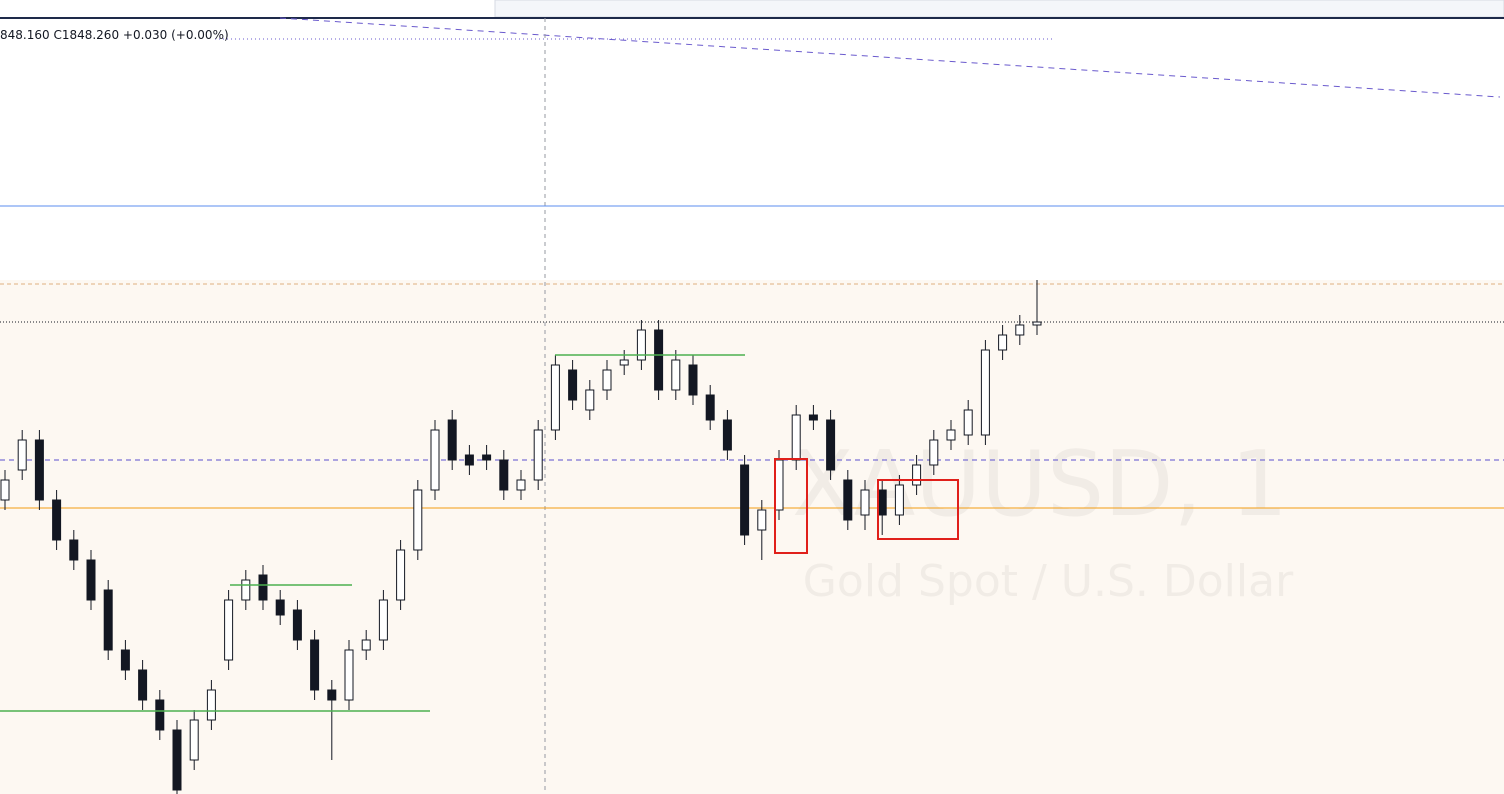 The height and width of the screenshot is (794, 1504). I want to click on toolbar-border, so click(752, 18).